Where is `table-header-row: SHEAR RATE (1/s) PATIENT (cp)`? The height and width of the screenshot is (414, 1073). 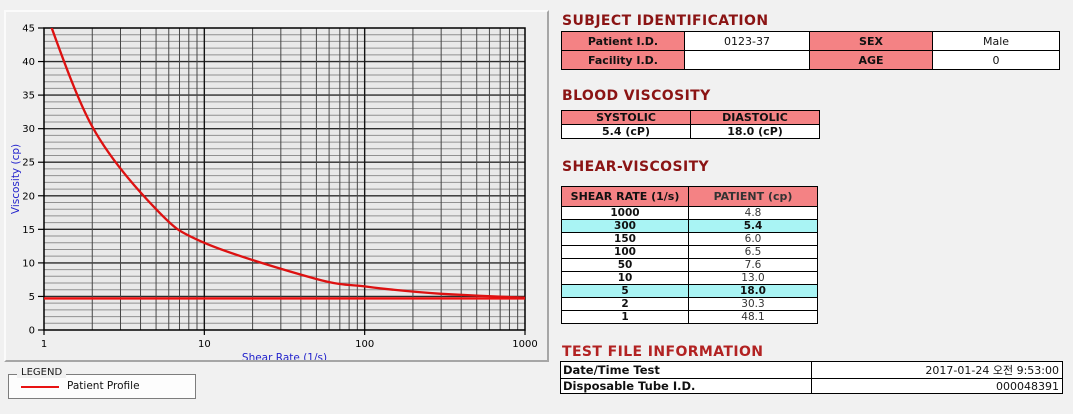 table-header-row: SHEAR RATE (1/s) PATIENT (cp) is located at coordinates (689, 196).